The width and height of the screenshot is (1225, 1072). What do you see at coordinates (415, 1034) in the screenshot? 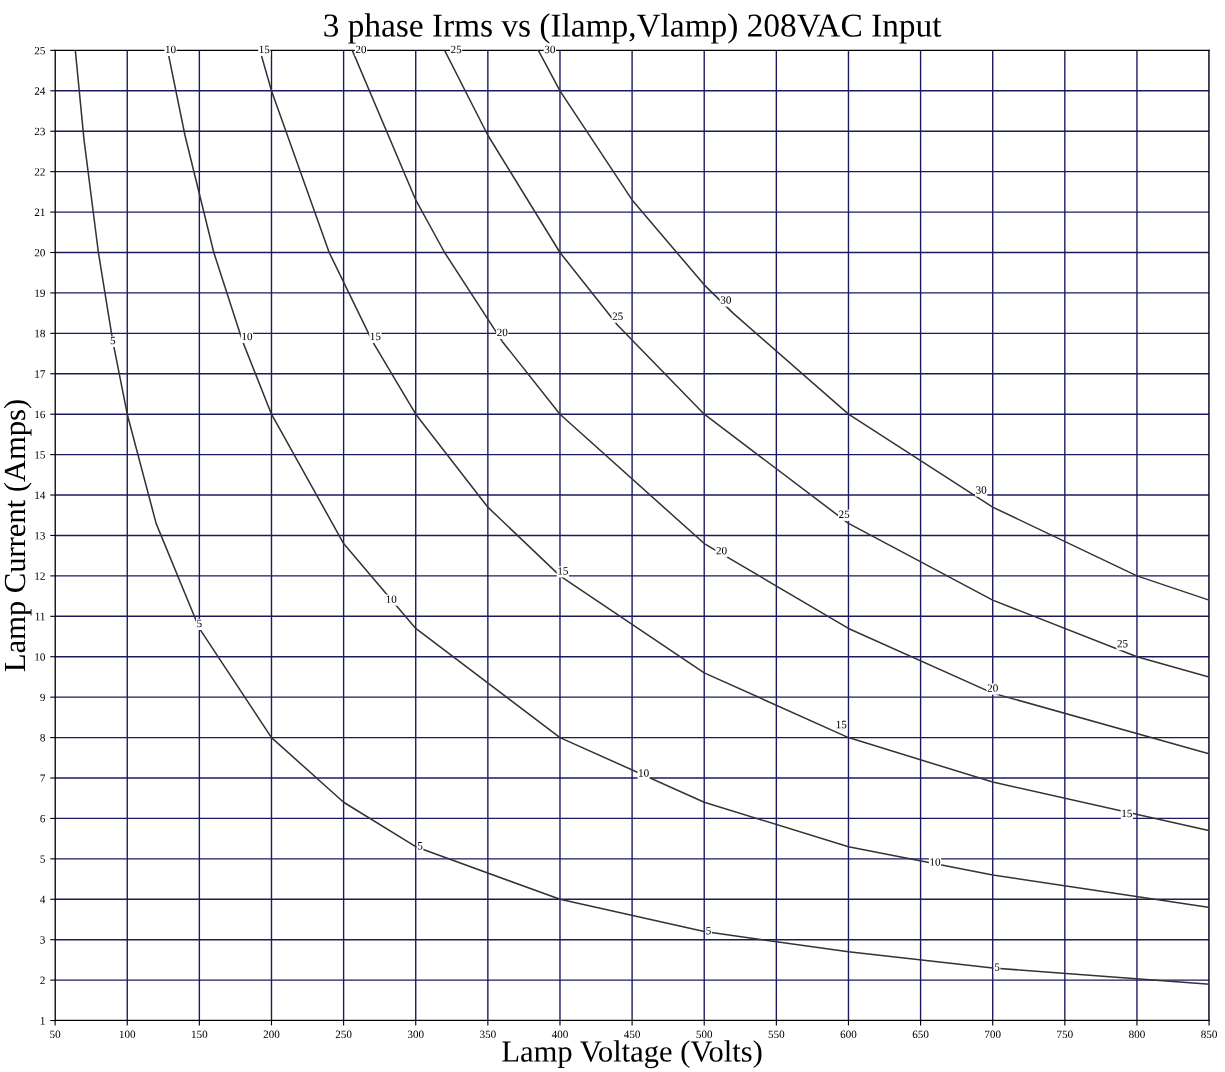
I see `x-tick-label: 300` at bounding box center [415, 1034].